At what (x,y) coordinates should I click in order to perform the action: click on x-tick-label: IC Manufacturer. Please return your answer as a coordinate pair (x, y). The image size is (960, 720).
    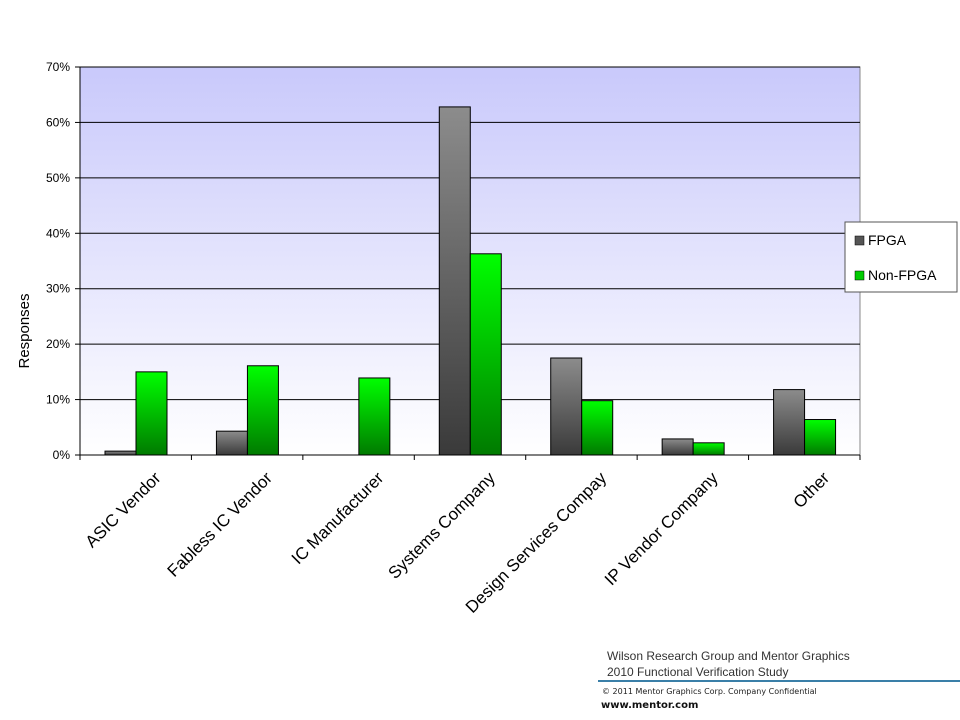
    Looking at the image, I should click on (338, 518).